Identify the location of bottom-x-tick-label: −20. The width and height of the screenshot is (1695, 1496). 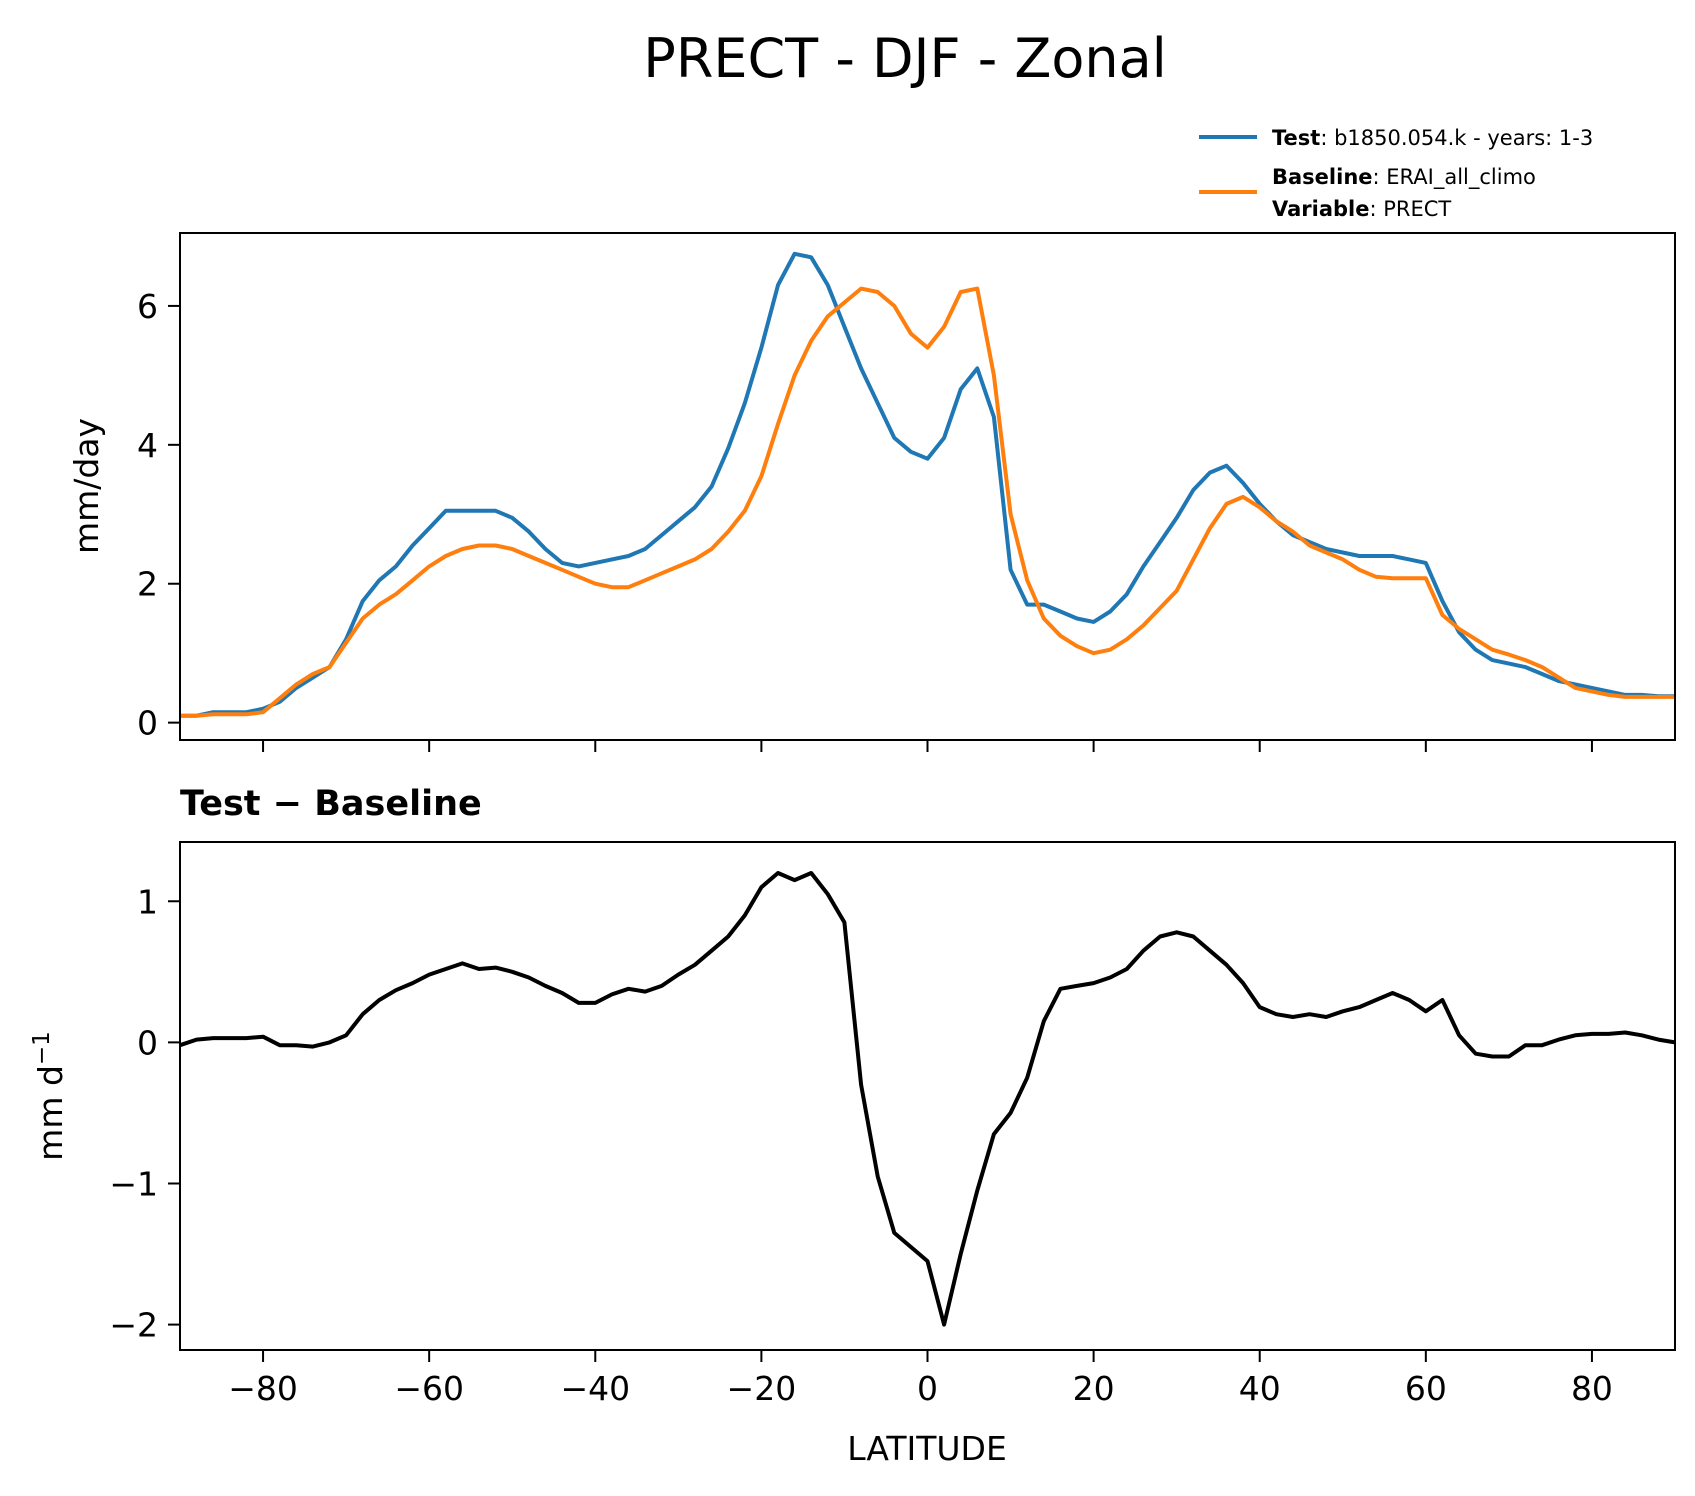
(762, 1388).